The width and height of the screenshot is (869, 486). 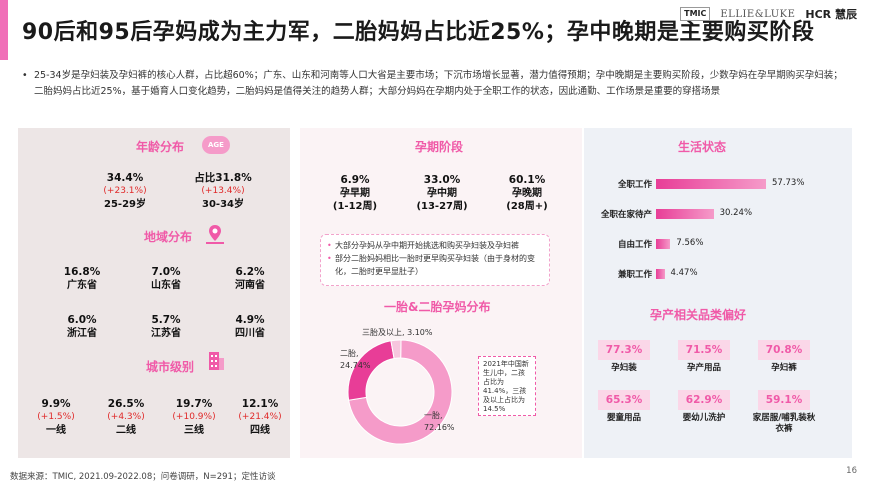 I want to click on stage-note: 部分二胎妈妈相比一胎时更早购买孕妇装（由于身材的变化，二胎时更早显肚子）, so click(x=434, y=265).